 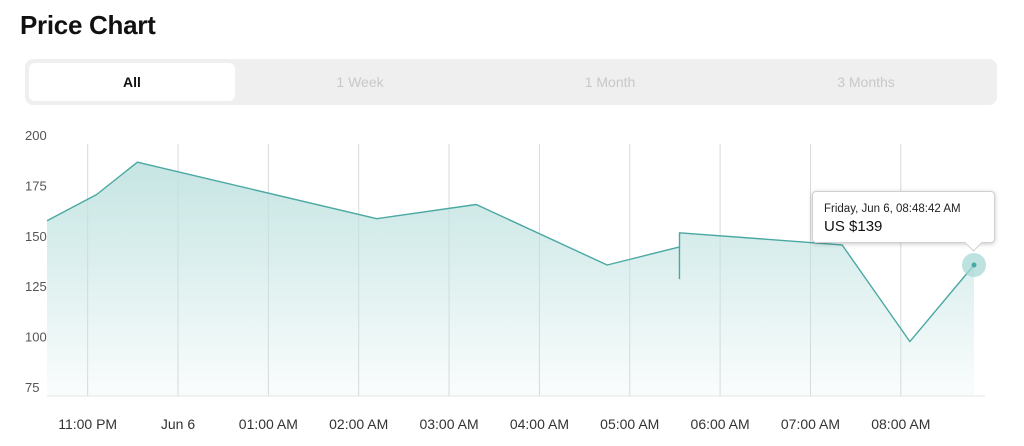 I want to click on page-title: Price Chart, so click(x=88, y=25).